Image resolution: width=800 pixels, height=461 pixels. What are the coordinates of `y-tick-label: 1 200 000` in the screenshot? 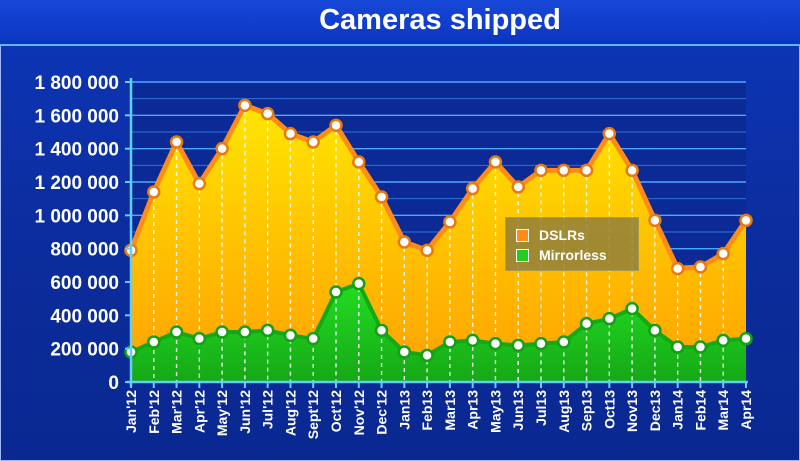 It's located at (76, 183).